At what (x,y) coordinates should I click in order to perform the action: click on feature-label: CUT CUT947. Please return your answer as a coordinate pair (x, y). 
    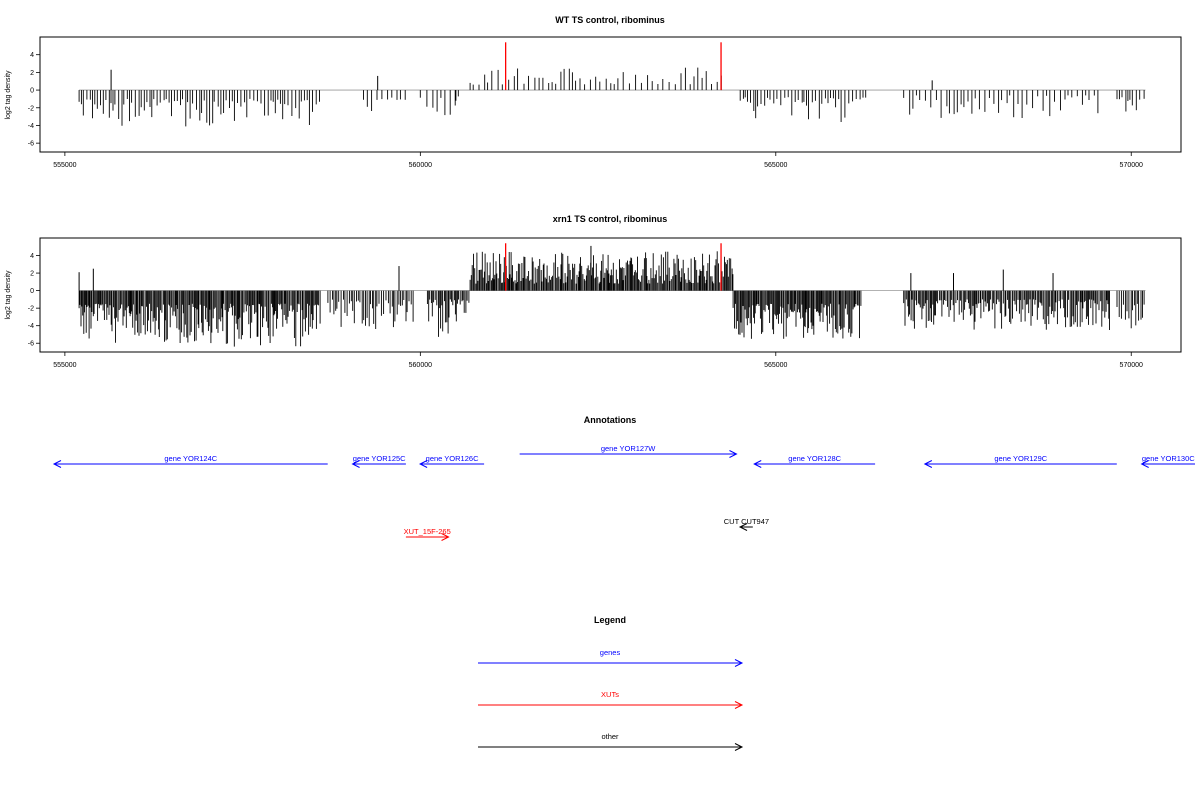
    Looking at the image, I should click on (746, 521).